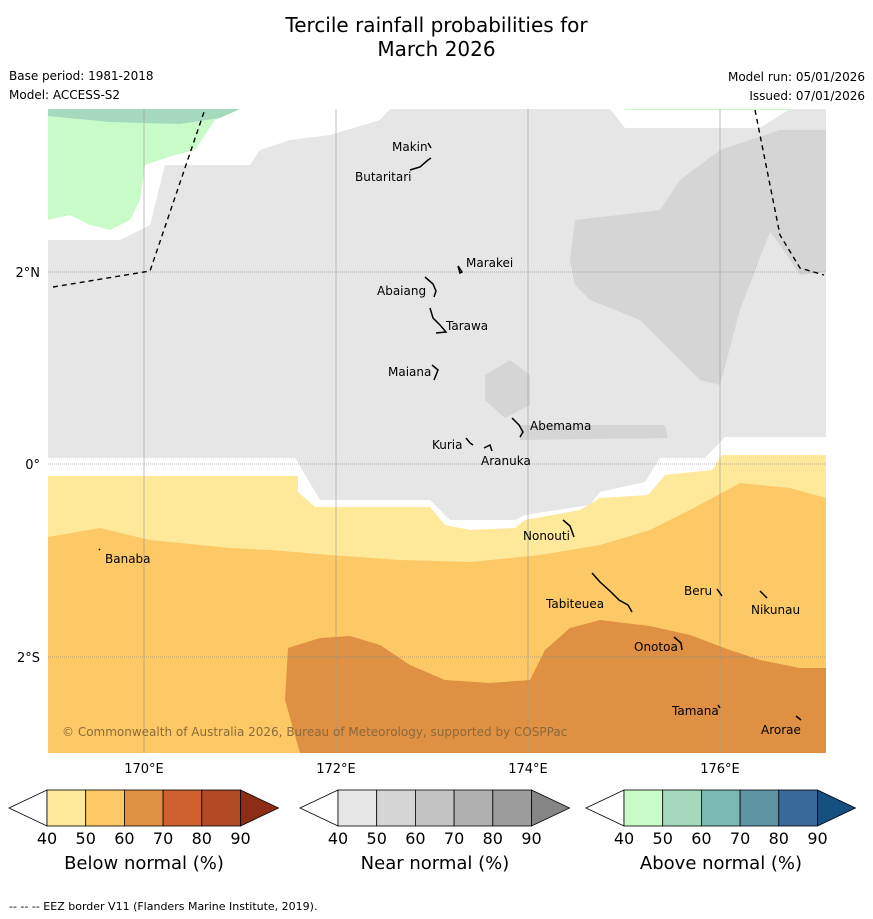  What do you see at coordinates (338, 838) in the screenshot?
I see `colorbar-1-tick-0: 40` at bounding box center [338, 838].